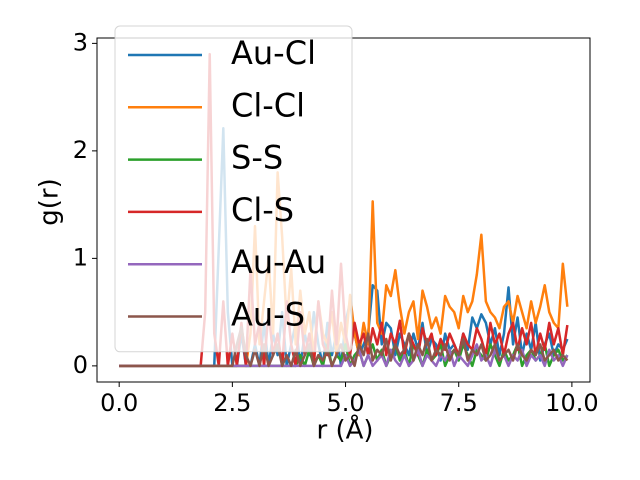  Describe the element at coordinates (232, 403) in the screenshot. I see `x-tick-label: 2.5` at that location.